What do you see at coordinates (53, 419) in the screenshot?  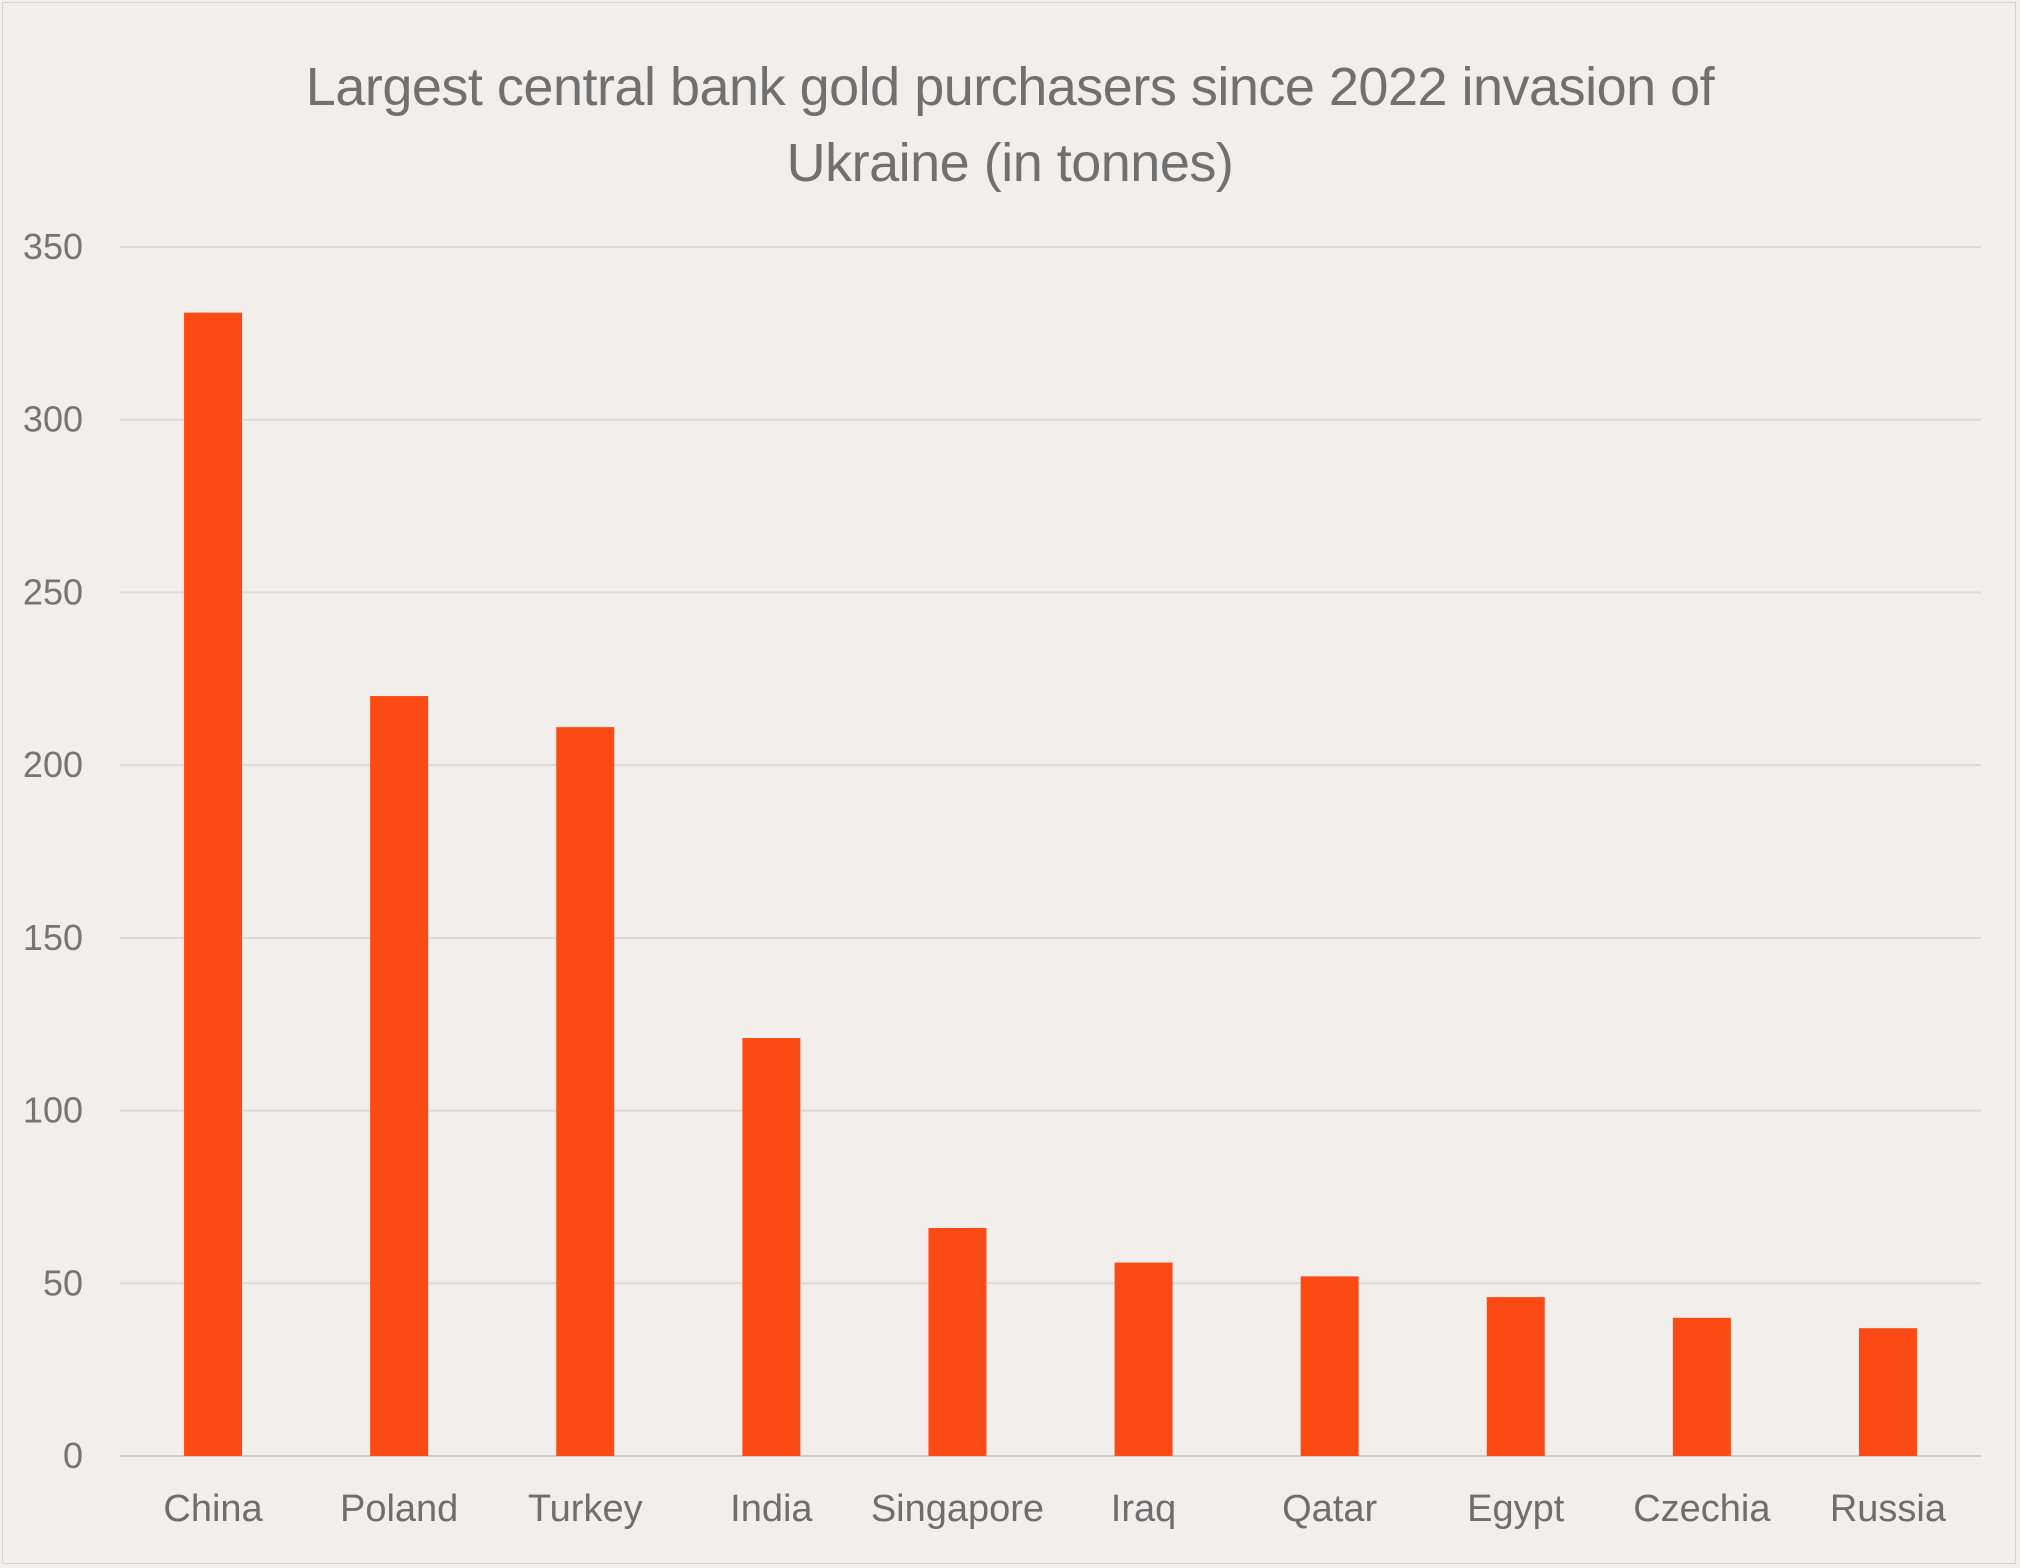 I see `y-tick-label-300: 300` at bounding box center [53, 419].